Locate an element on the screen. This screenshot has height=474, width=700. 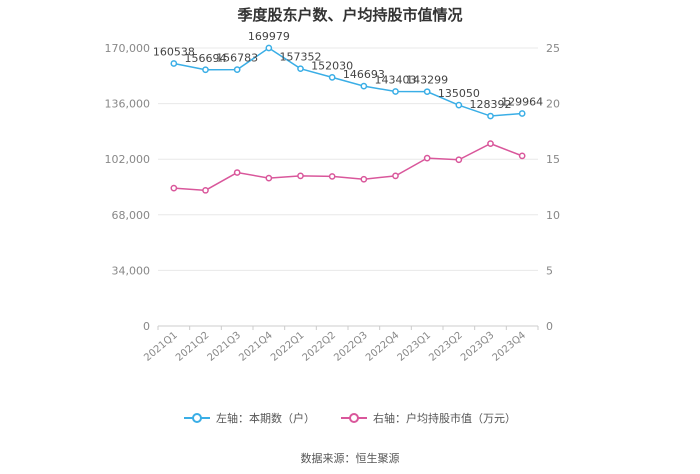
y-left-tick-label: 34,000 is located at coordinates (131, 270).